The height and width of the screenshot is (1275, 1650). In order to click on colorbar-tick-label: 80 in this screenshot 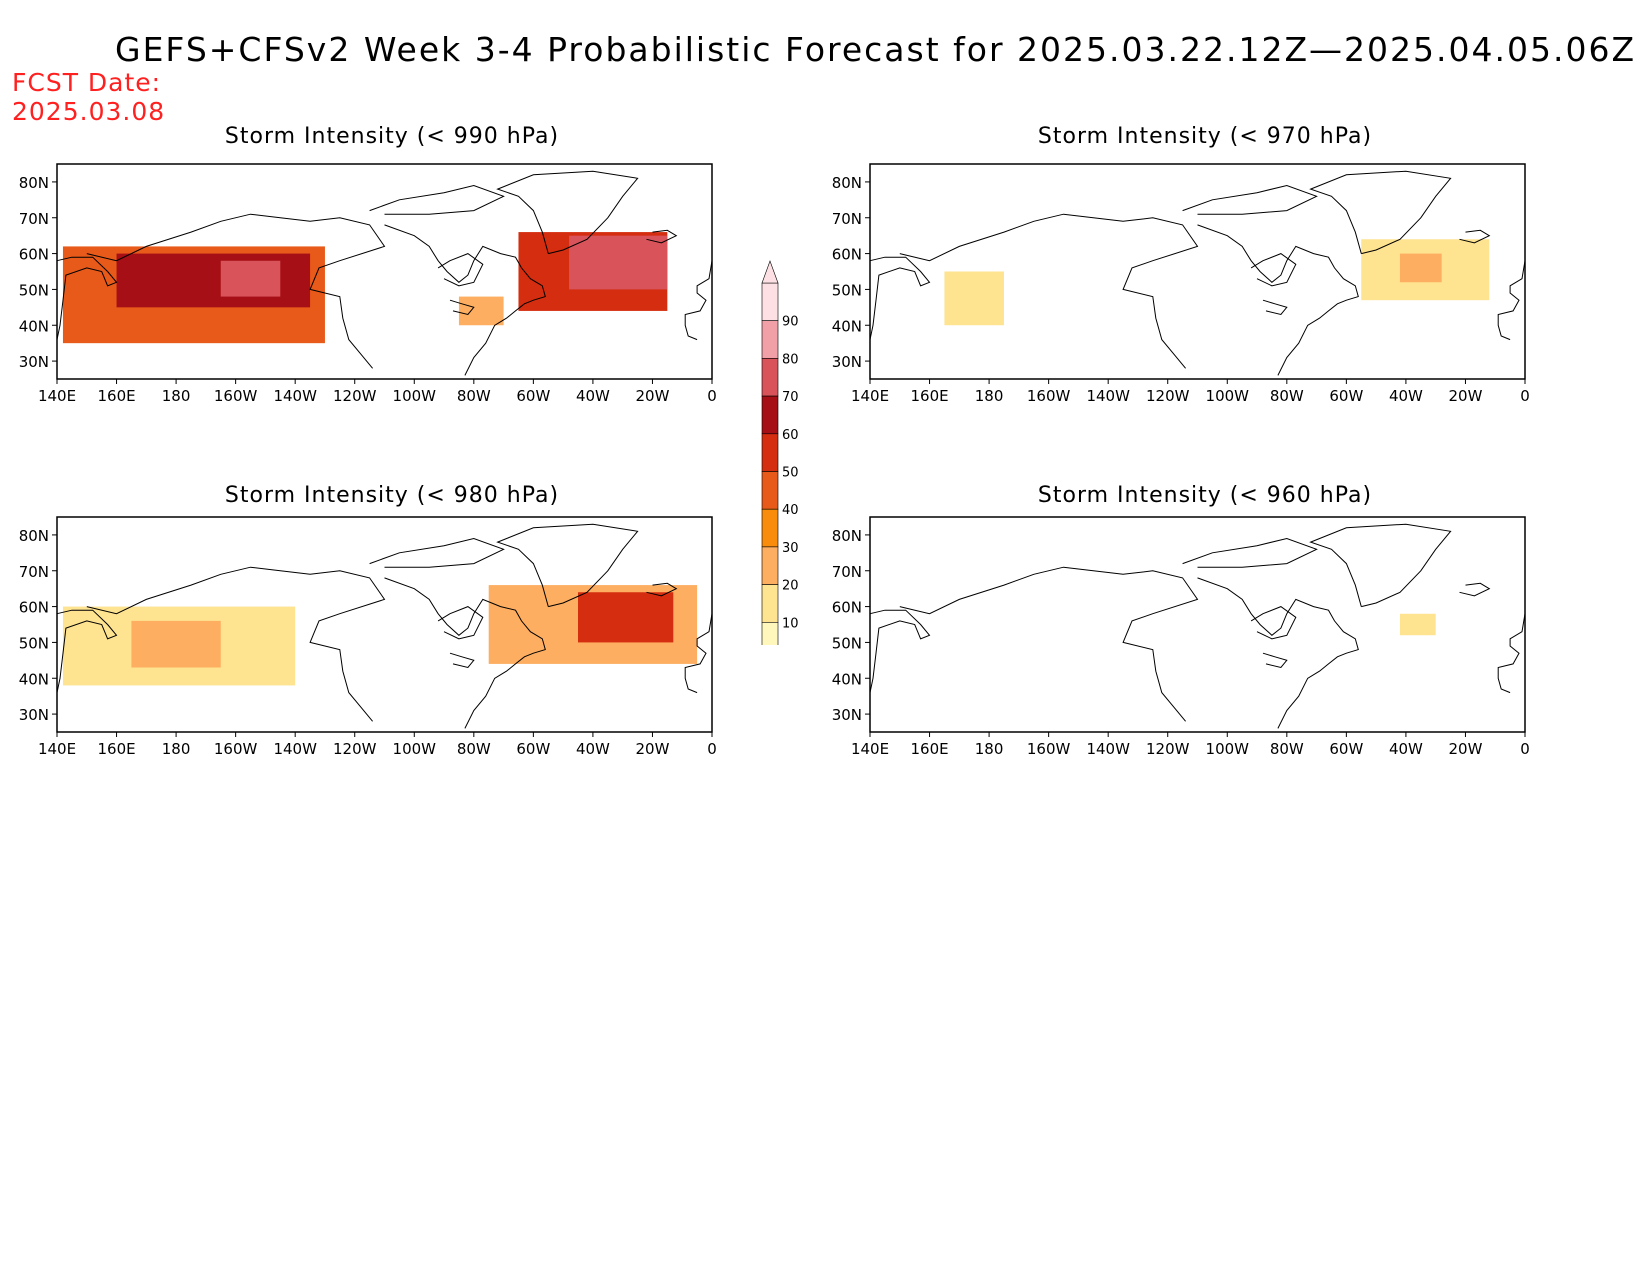, I will do `click(790, 359)`.